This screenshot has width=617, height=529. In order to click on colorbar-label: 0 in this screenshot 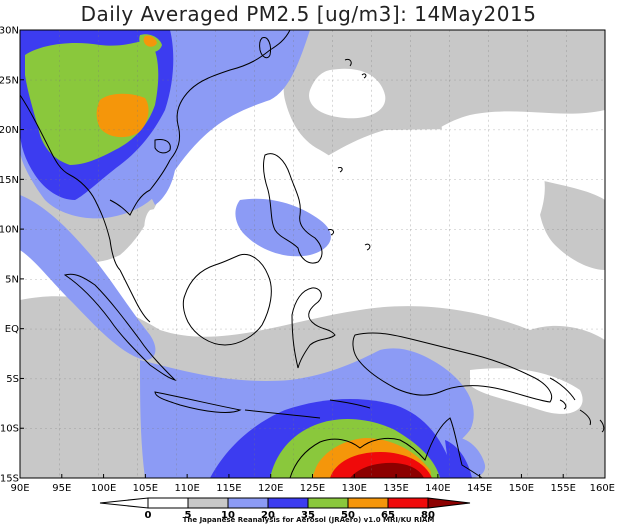, I will do `click(148, 515)`.